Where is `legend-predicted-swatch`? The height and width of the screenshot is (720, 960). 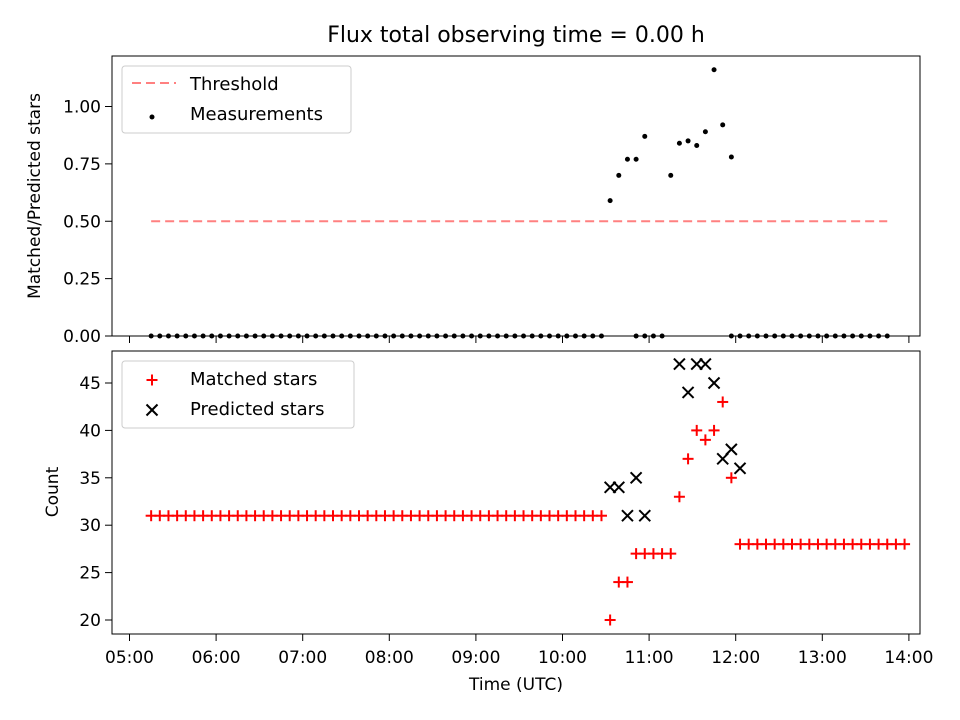
legend-predicted-swatch is located at coordinates (152, 410).